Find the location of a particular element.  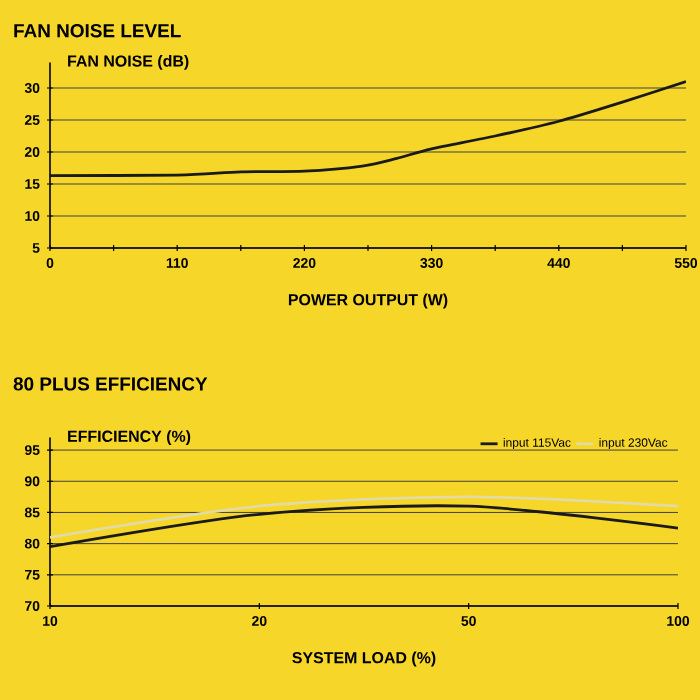

chart-title: FAN NOISE LEVEL is located at coordinates (97, 31).